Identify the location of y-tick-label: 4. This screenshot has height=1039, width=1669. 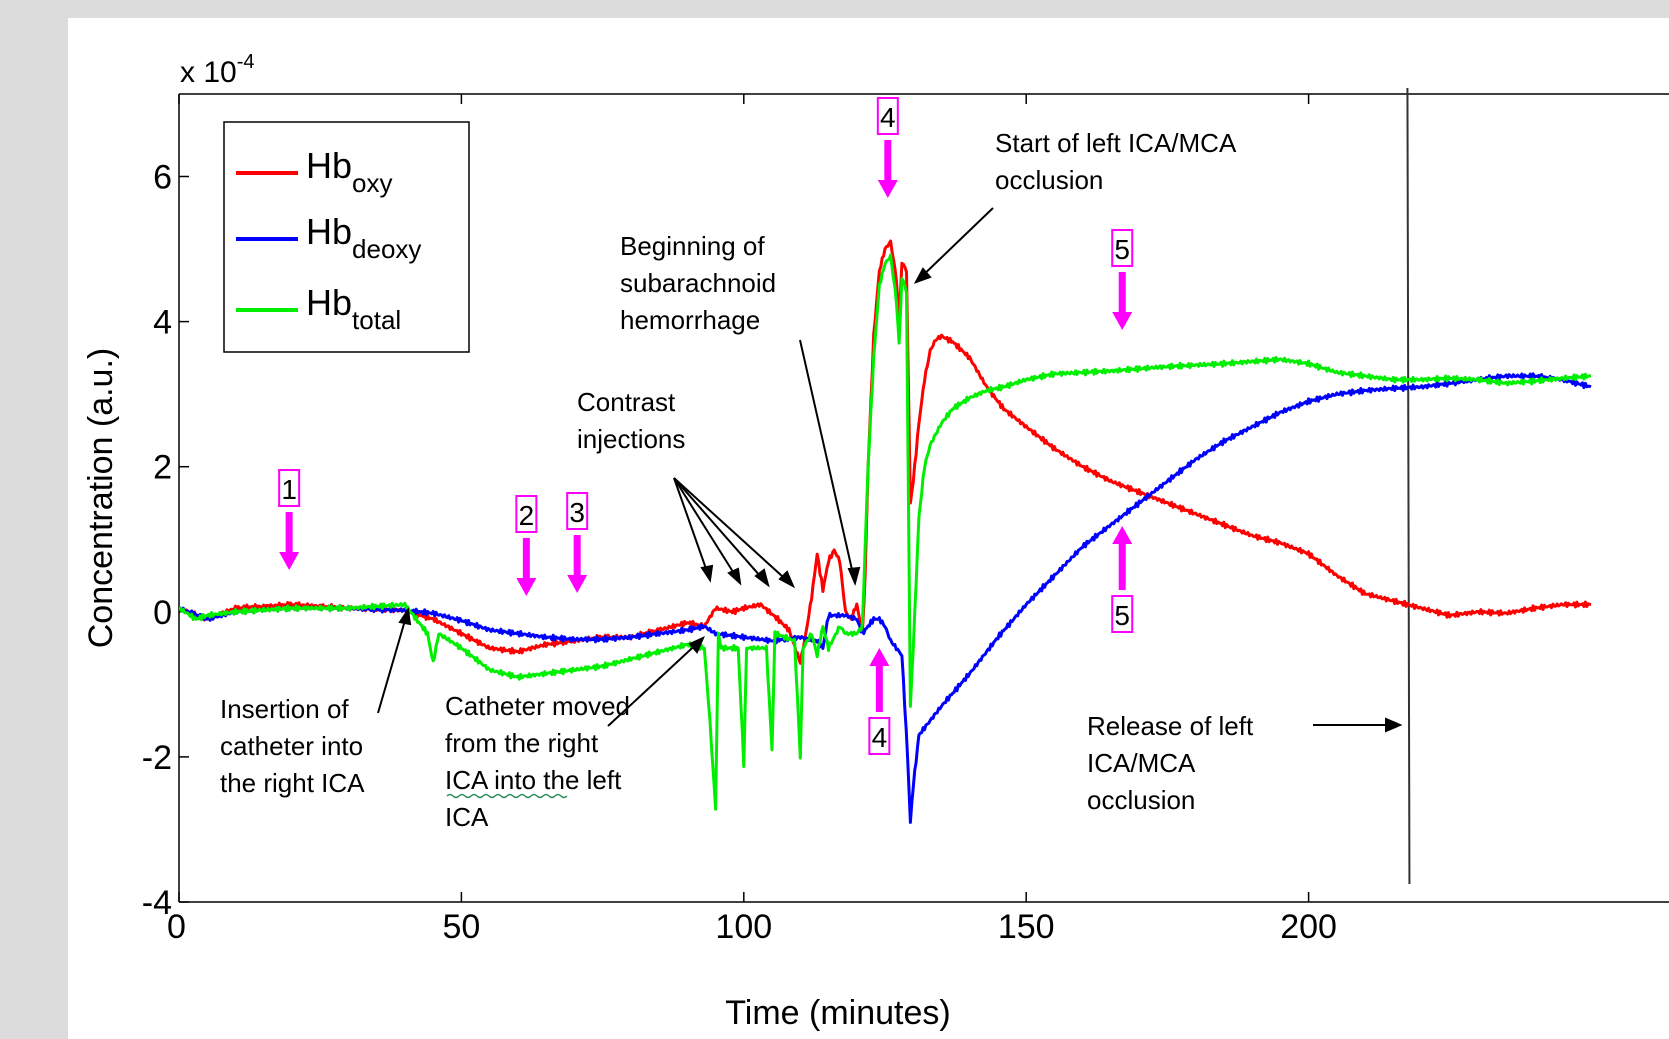
(162, 323).